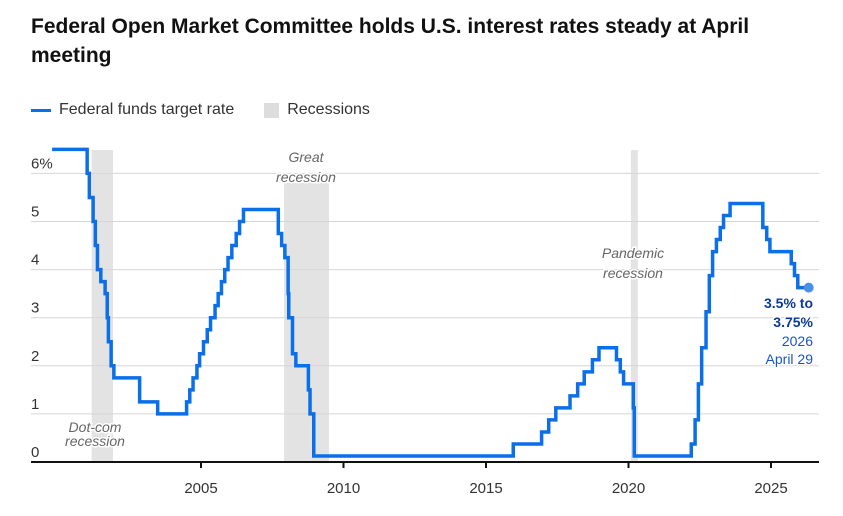 The width and height of the screenshot is (843, 516). Describe the element at coordinates (633, 253) in the screenshot. I see `recession-label: Pandemic` at that location.